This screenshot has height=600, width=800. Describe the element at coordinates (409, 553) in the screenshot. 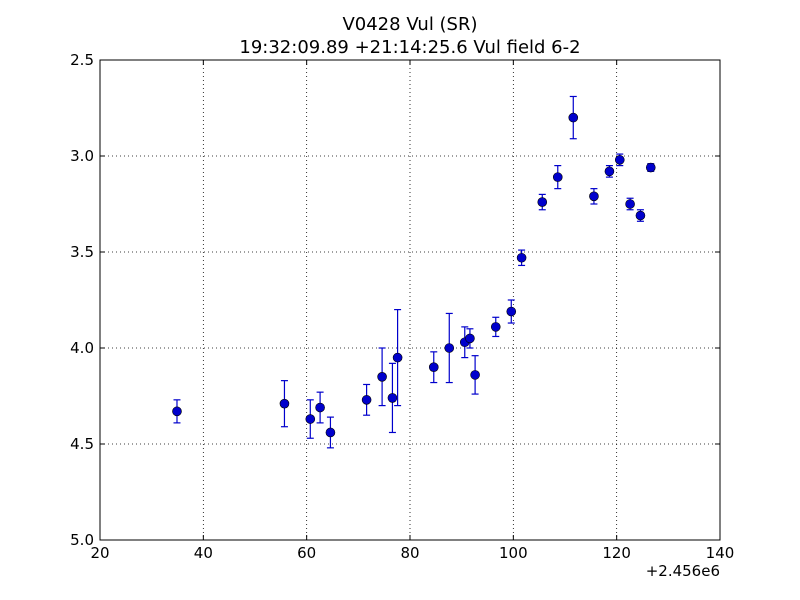

I see `x-tick-label: 80` at that location.